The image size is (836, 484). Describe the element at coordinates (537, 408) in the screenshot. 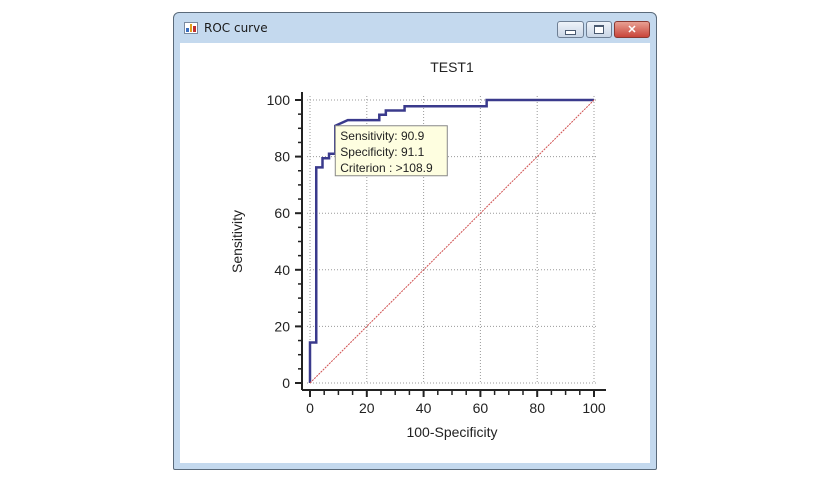

I see `x-tick-label: 80` at that location.